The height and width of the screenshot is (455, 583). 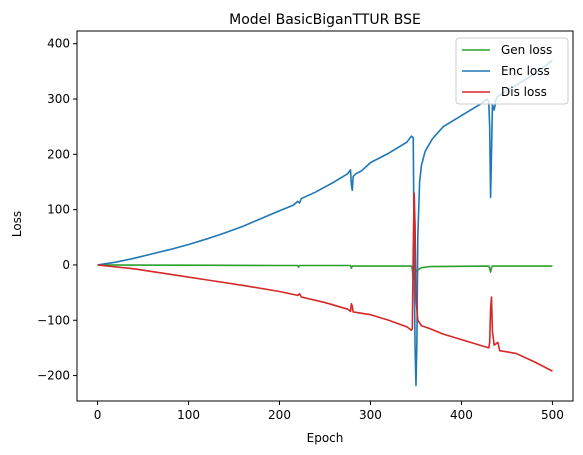 I want to click on legend: Gen loss Enc loss Dis loss, so click(x=512, y=71).